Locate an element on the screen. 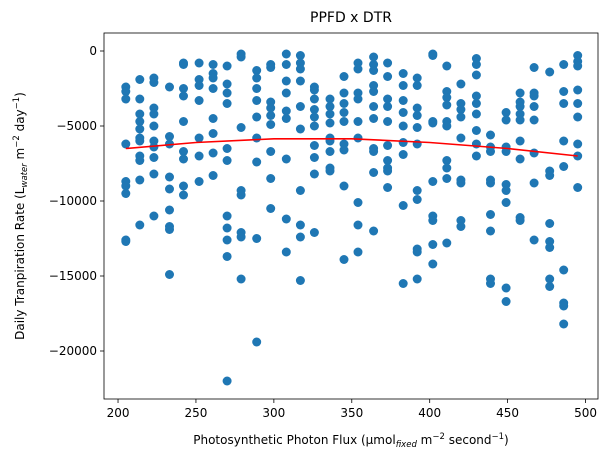  y-tick-label: −15000 is located at coordinates (73, 276).